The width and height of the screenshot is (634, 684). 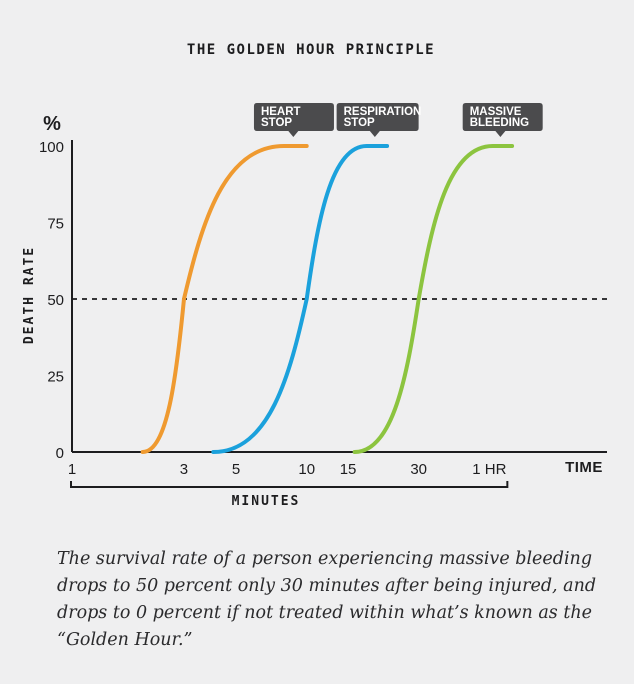 What do you see at coordinates (289, 484) in the screenshot?
I see `minutes-bracket` at bounding box center [289, 484].